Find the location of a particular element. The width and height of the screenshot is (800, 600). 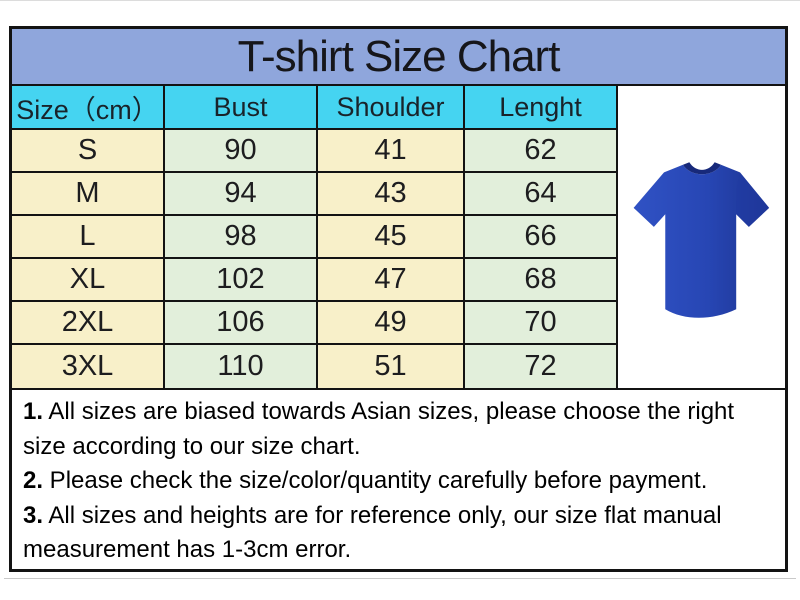

chart-title: T-shirt Size Chart is located at coordinates (399, 56).